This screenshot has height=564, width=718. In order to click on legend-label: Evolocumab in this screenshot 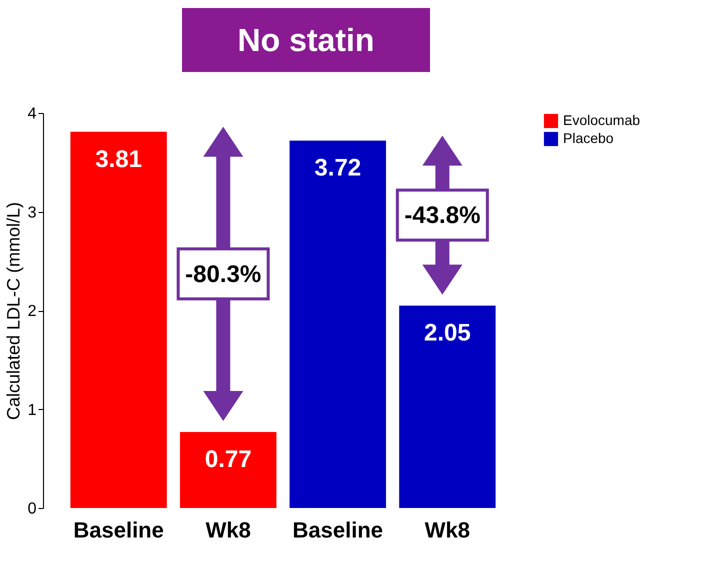, I will do `click(601, 120)`.